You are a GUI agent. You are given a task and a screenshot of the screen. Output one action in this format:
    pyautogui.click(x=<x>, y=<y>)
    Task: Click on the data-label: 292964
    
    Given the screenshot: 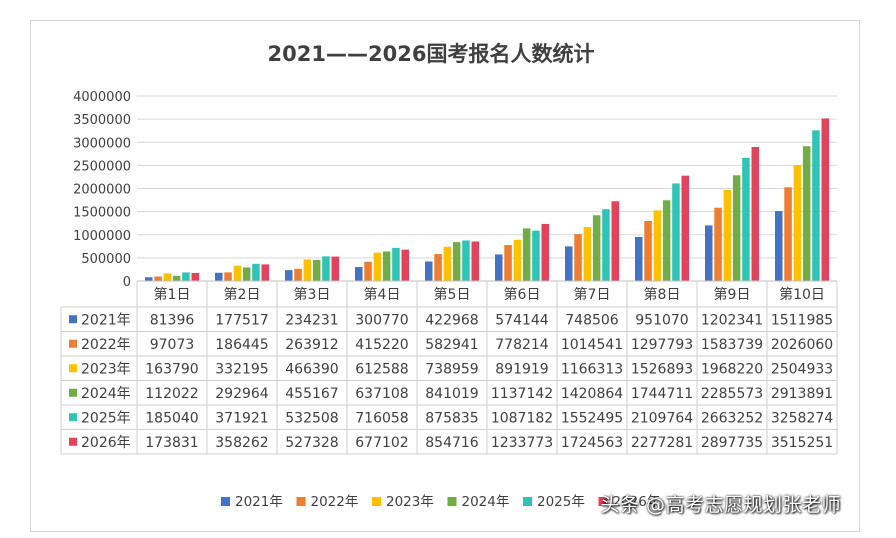 What is the action you would take?
    pyautogui.click(x=242, y=394)
    